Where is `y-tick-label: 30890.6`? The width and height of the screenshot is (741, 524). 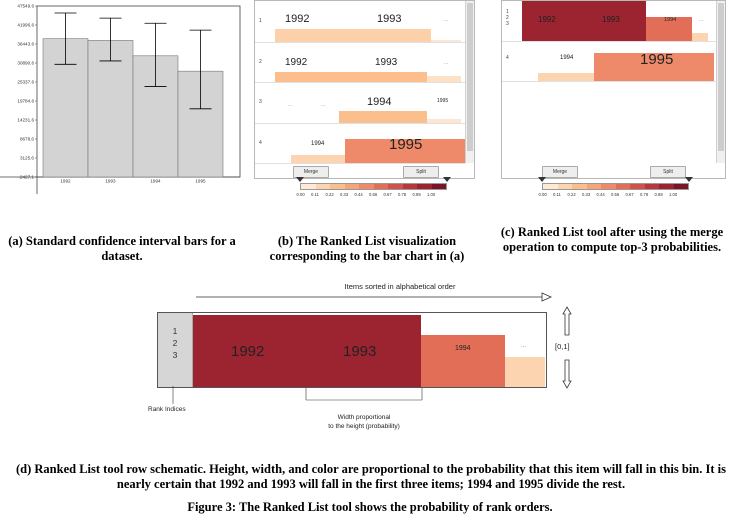 y-tick-label: 30890.6 is located at coordinates (25, 63).